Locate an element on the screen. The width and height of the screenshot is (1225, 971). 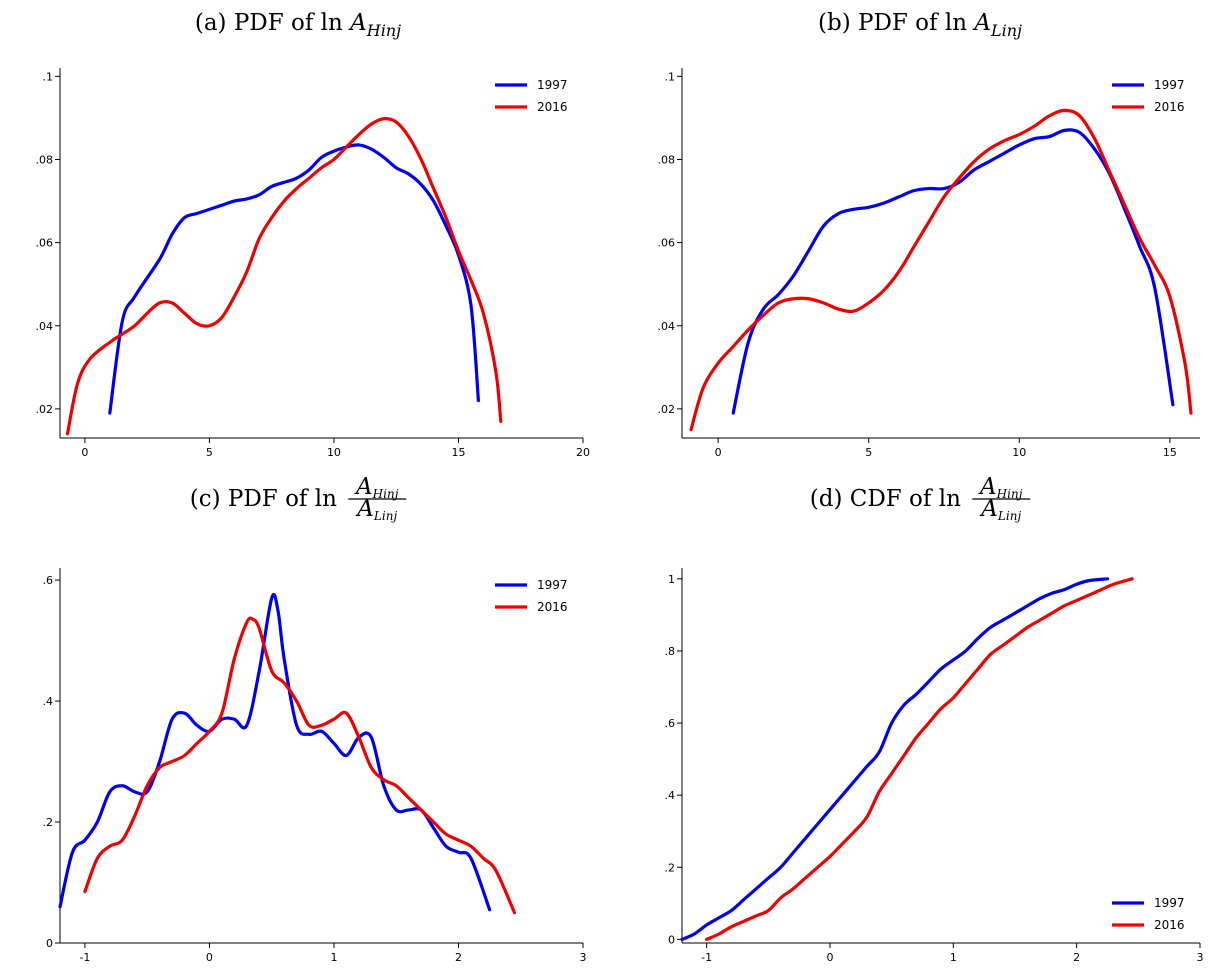
panel-title-prefix: (c) PDF of ln is located at coordinates (267, 499).